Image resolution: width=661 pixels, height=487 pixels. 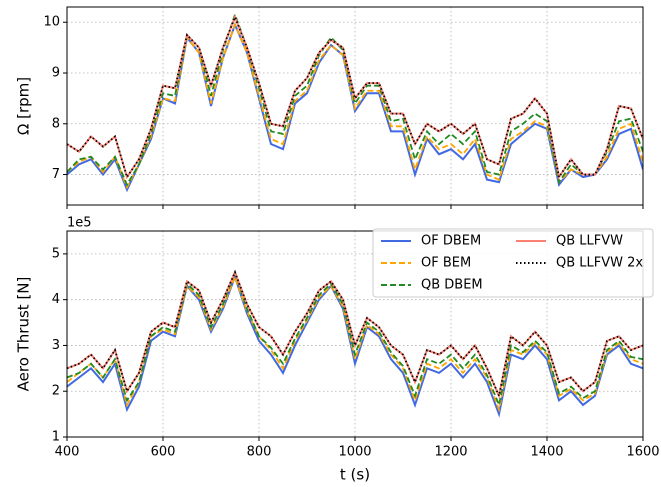 I want to click on x-tick-label: 1600, so click(x=642, y=452).